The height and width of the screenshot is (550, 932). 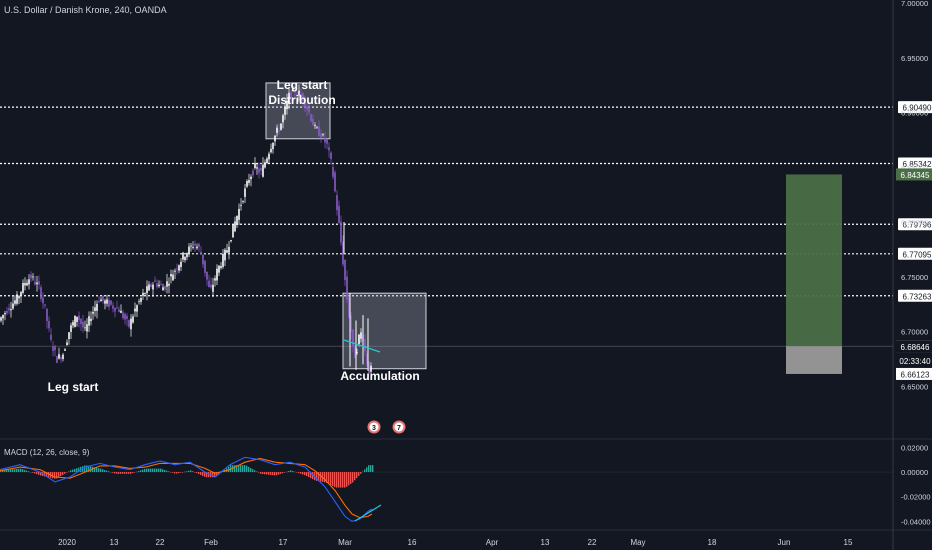 What do you see at coordinates (368, 513) in the screenshot?
I see `macd-trendline` at bounding box center [368, 513].